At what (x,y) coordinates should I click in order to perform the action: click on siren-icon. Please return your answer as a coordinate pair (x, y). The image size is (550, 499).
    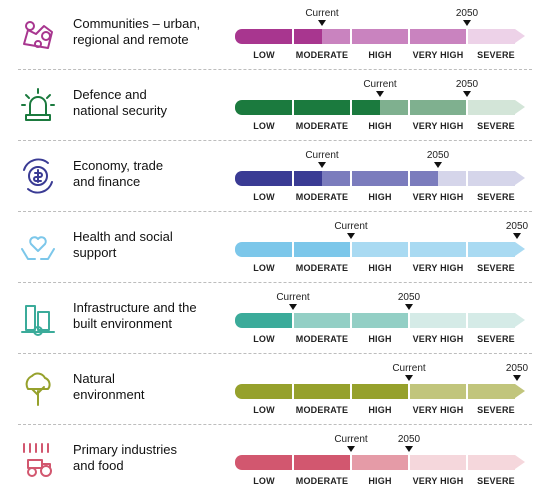
    Looking at the image, I should click on (38, 105).